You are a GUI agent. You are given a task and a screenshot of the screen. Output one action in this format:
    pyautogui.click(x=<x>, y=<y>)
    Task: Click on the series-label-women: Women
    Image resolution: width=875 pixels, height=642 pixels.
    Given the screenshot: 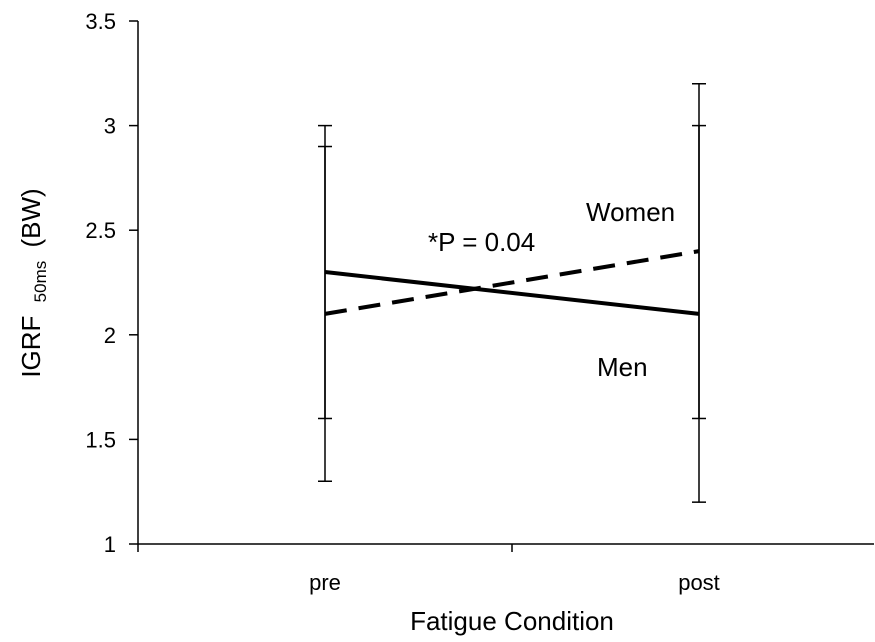 What is the action you would take?
    pyautogui.click(x=630, y=212)
    